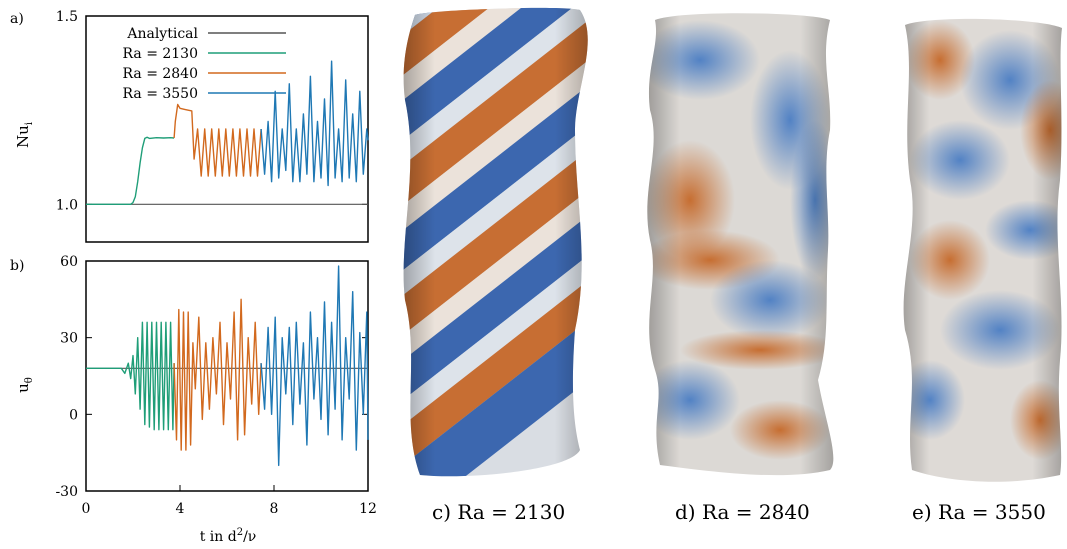  I want to click on caption-d: d) Ra = 2840, so click(742, 512).